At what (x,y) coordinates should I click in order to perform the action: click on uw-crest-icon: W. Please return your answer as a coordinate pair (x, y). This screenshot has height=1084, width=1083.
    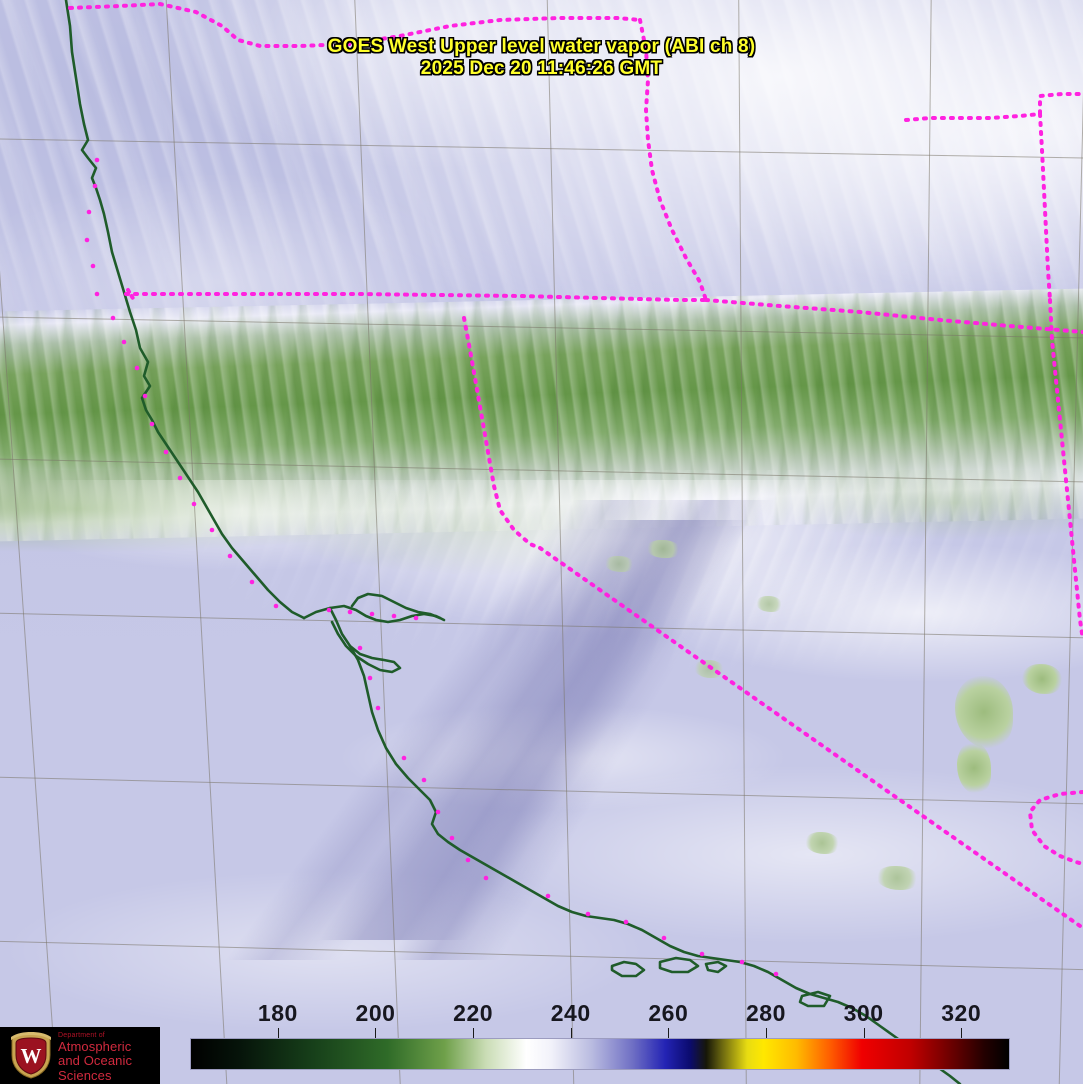
    Looking at the image, I should click on (31, 1055).